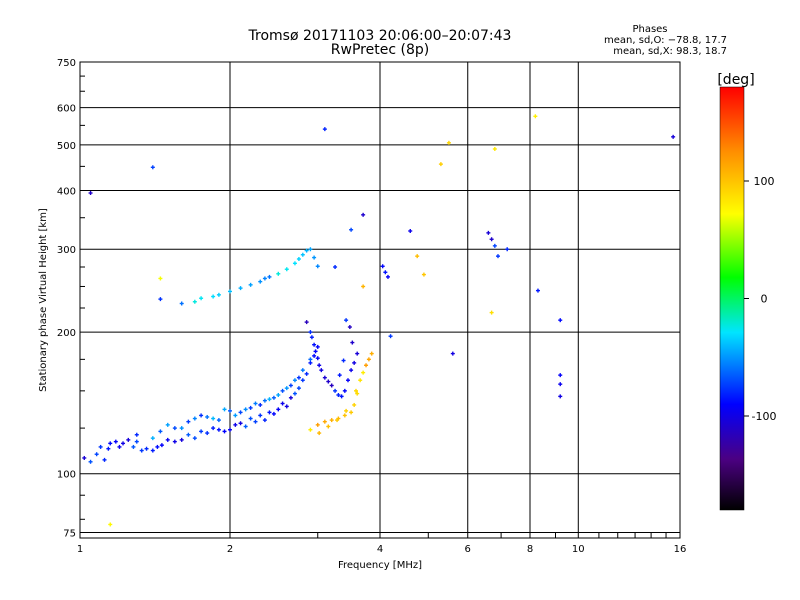 This screenshot has width=800, height=600. Describe the element at coordinates (66, 475) in the screenshot. I see `y-tick-label: 100` at that location.